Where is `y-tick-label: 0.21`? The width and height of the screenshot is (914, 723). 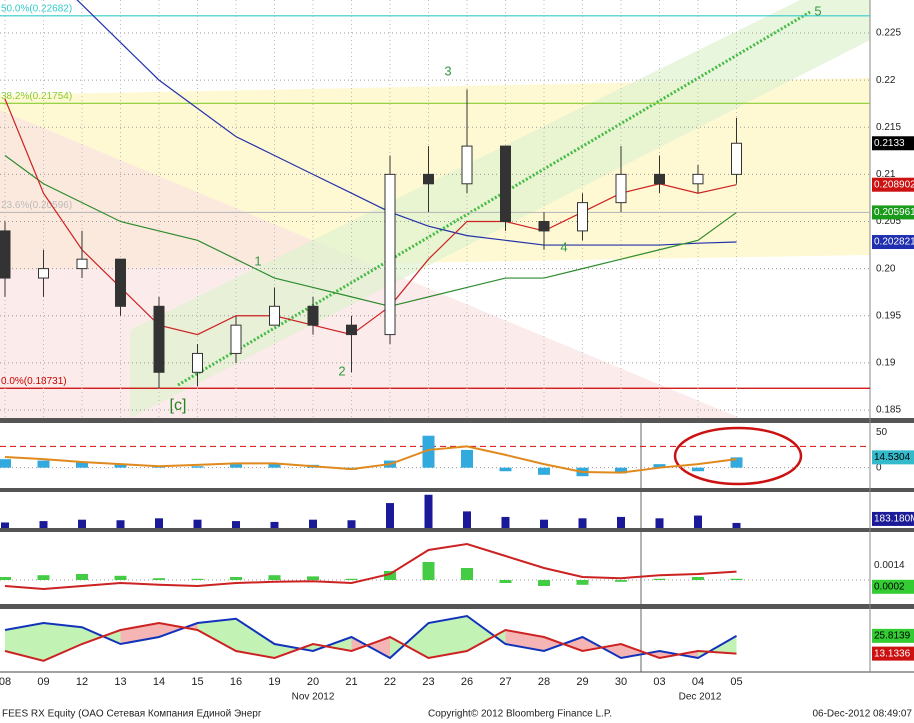 y-tick-label: 0.21 is located at coordinates (886, 174).